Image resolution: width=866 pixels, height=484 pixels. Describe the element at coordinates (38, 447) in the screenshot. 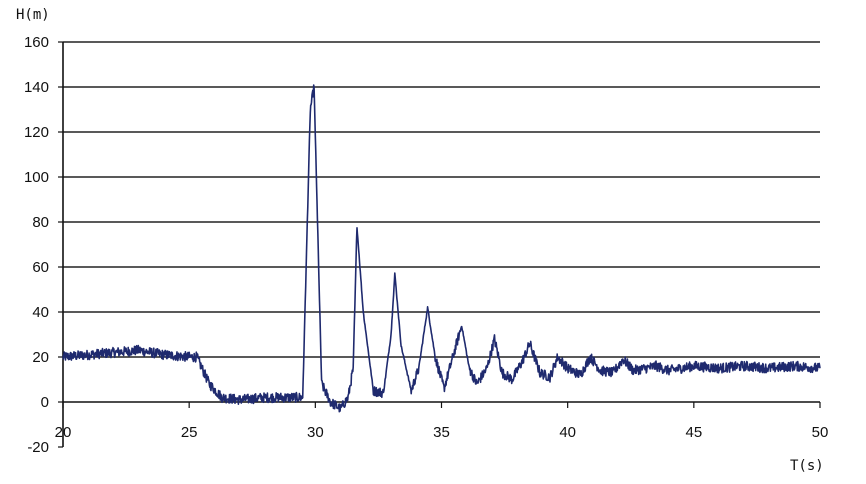

I see `y-tick-label: -20` at that location.